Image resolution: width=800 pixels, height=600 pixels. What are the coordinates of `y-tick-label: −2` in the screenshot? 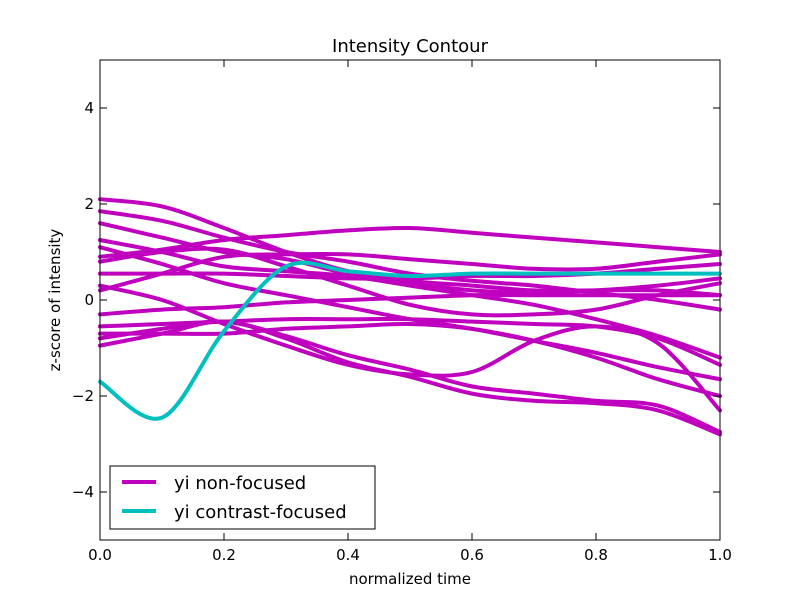 It's located at (83, 396).